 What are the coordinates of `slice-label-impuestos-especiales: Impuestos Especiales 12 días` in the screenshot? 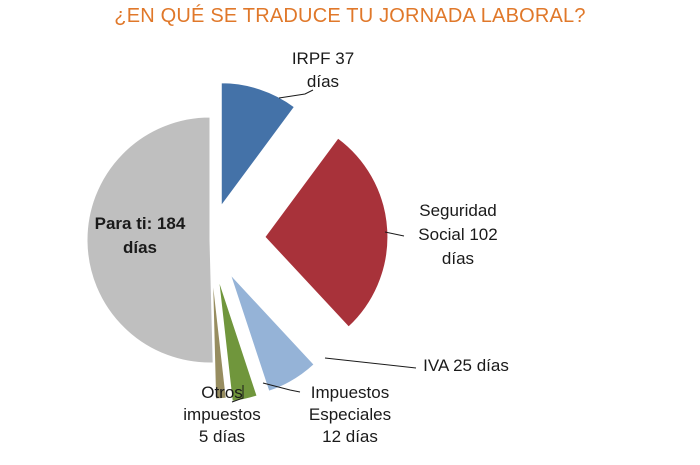 It's located at (350, 414).